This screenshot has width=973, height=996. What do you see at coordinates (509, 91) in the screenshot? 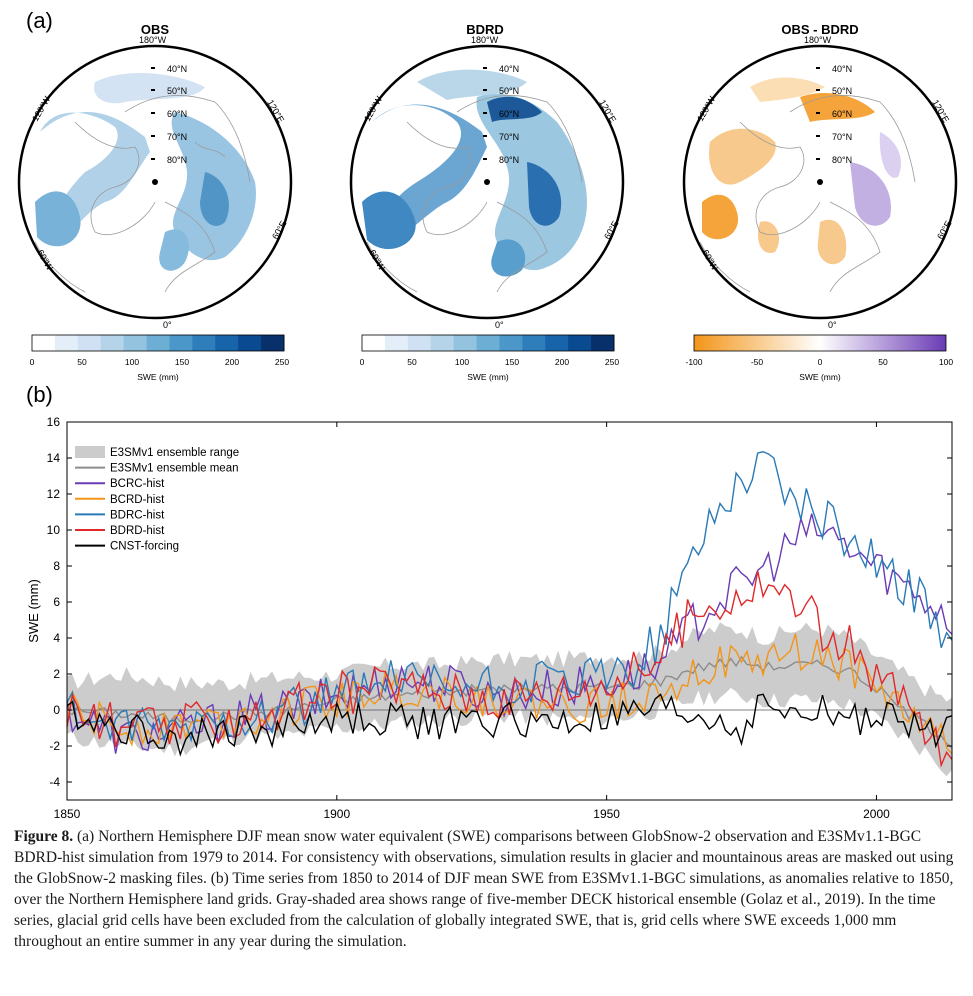
I see `map-bdrd-lat-50: 50°N` at bounding box center [509, 91].